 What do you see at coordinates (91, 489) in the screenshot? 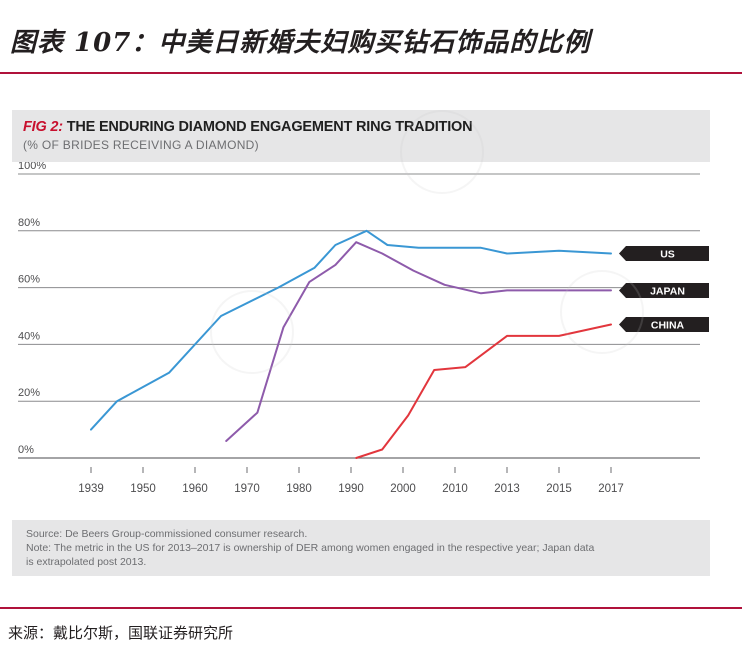
I see `x-tick-label: 1939` at bounding box center [91, 489].